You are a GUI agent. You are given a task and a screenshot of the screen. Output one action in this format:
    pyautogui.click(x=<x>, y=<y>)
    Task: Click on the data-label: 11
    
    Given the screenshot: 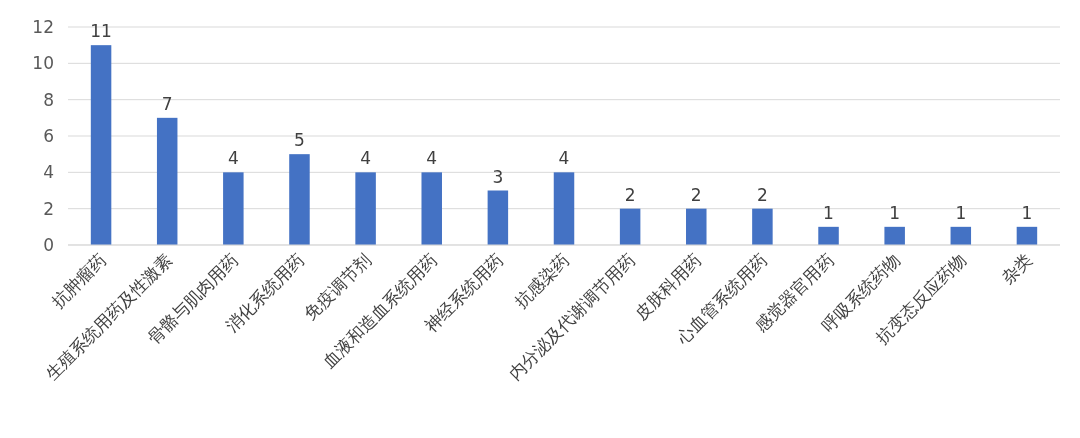 What is the action you would take?
    pyautogui.click(x=101, y=31)
    